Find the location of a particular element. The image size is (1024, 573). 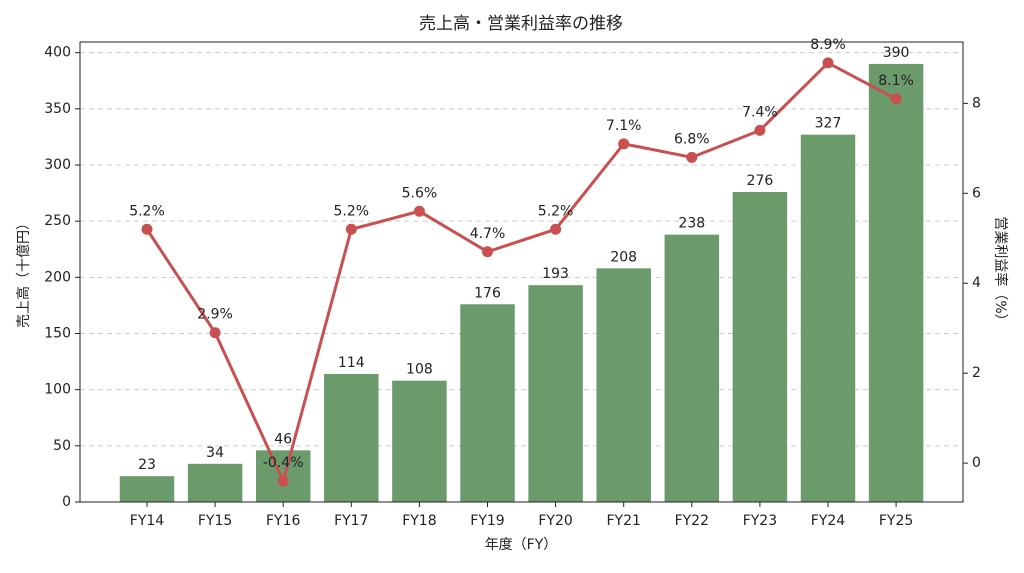

line-value-label: -0.4% is located at coordinates (283, 463).